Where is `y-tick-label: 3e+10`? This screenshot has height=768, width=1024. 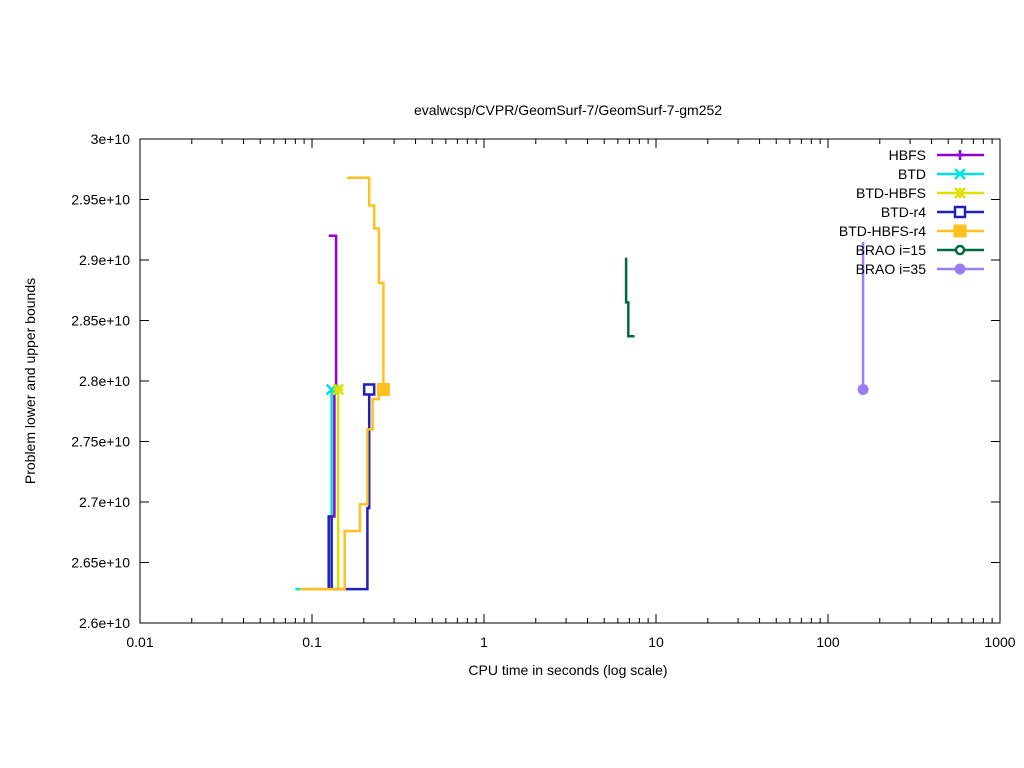 y-tick-label: 3e+10 is located at coordinates (111, 139).